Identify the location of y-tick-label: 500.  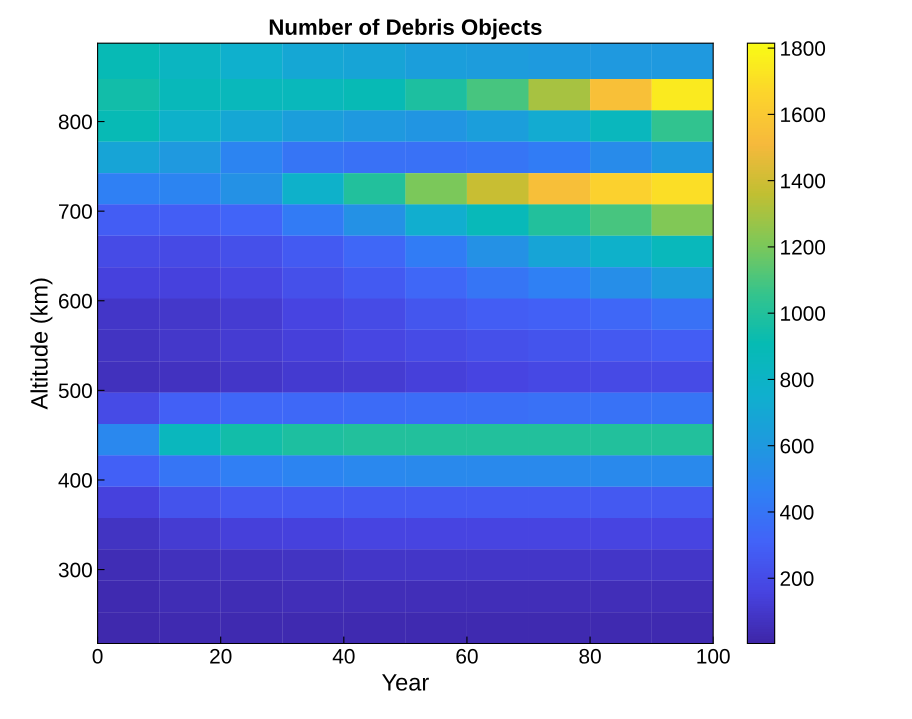
(75, 390).